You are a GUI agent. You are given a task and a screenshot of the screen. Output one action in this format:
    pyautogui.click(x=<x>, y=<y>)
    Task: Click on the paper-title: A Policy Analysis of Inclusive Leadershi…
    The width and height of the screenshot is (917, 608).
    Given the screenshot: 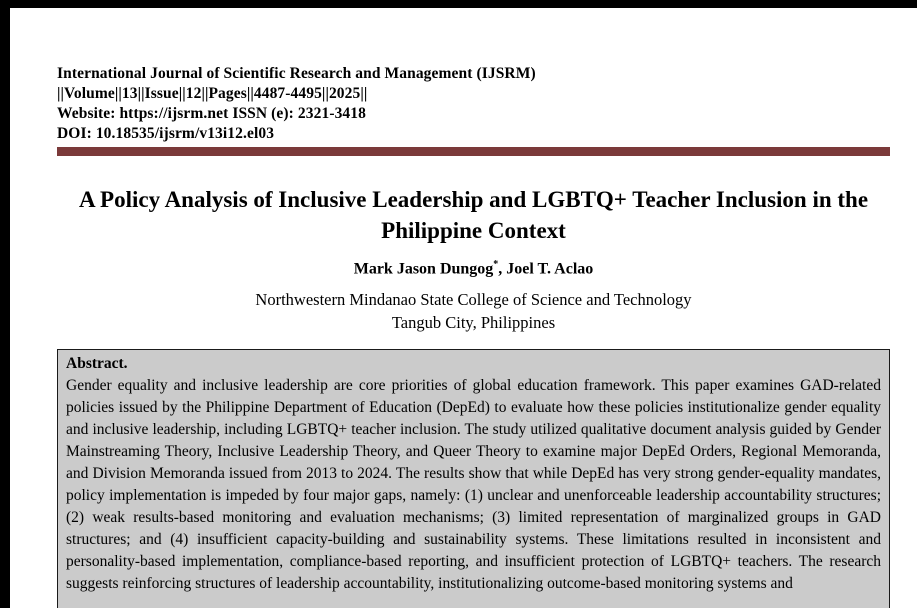 What is the action you would take?
    pyautogui.click(x=473, y=215)
    